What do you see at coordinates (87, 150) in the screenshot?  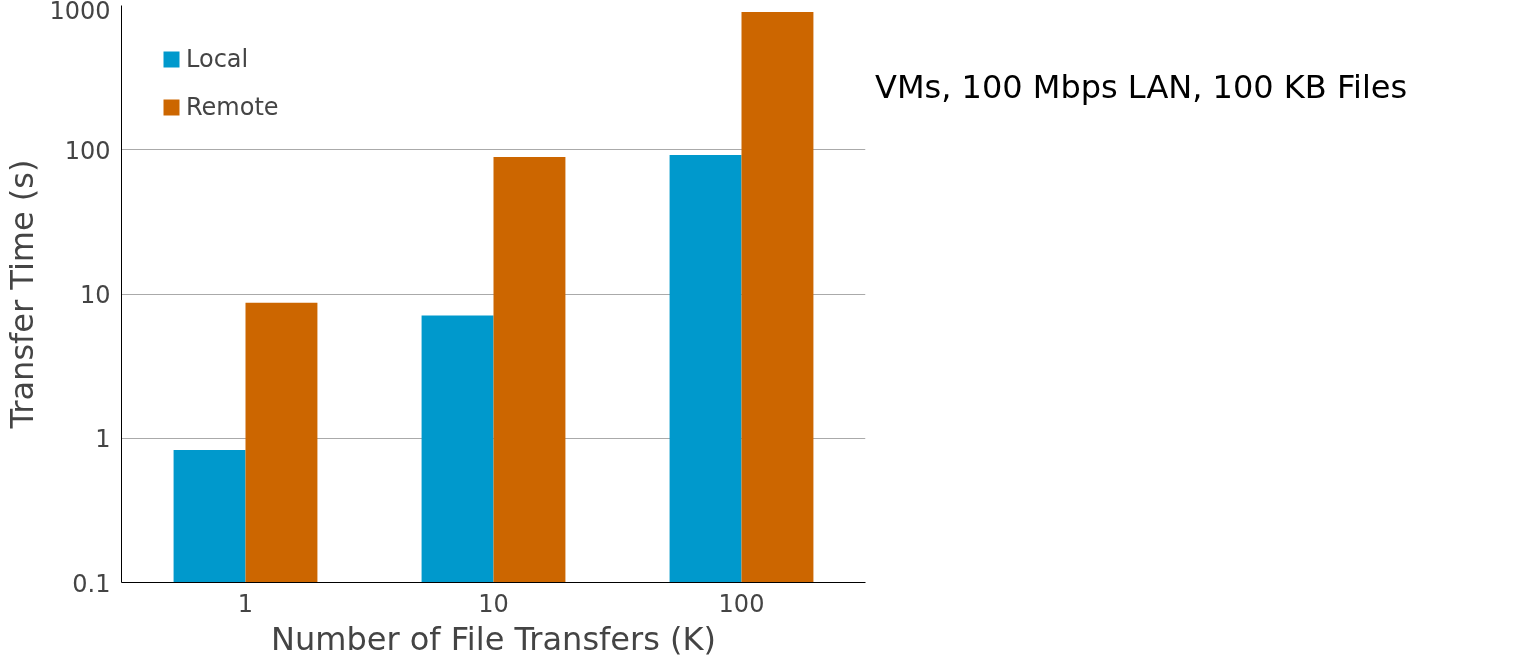 I see `y-tick-label: 100` at bounding box center [87, 150].